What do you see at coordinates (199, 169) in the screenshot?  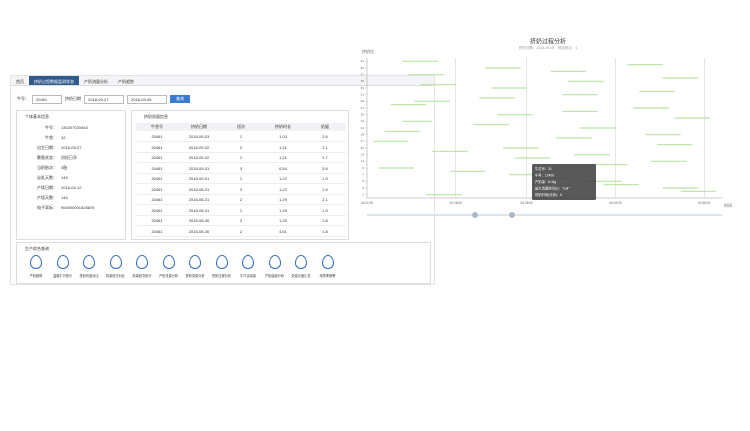 I see `table-cell: 2018-09-01` at bounding box center [199, 169].